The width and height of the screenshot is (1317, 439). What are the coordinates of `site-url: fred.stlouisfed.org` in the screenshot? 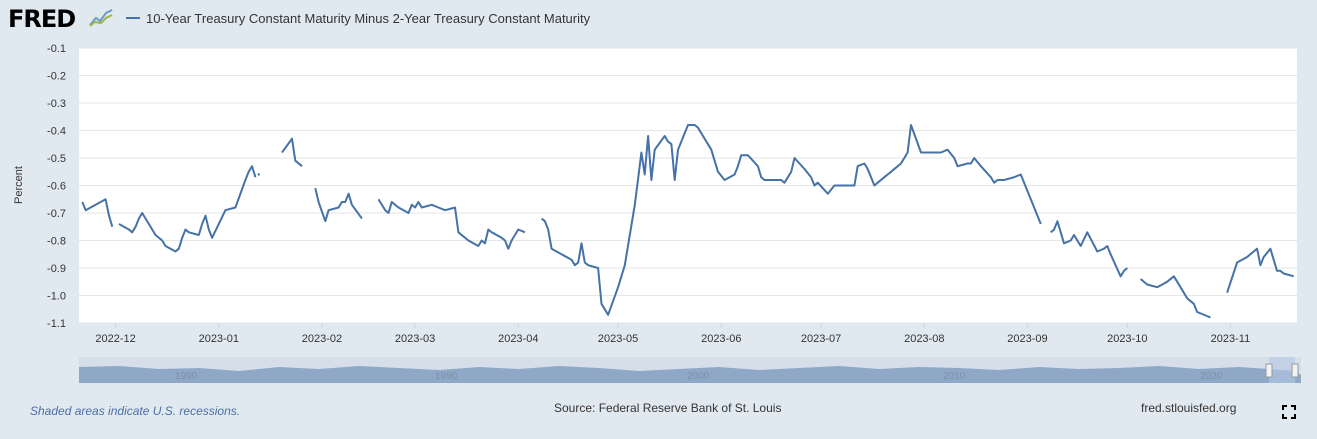 It's located at (1189, 408).